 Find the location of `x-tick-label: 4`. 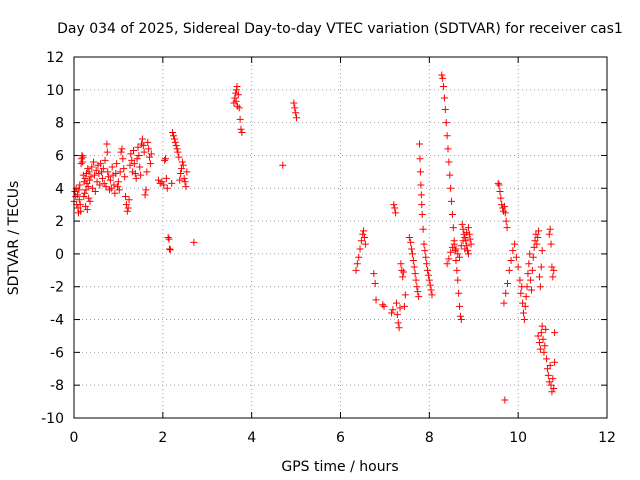

x-tick-label: 4 is located at coordinates (251, 438).